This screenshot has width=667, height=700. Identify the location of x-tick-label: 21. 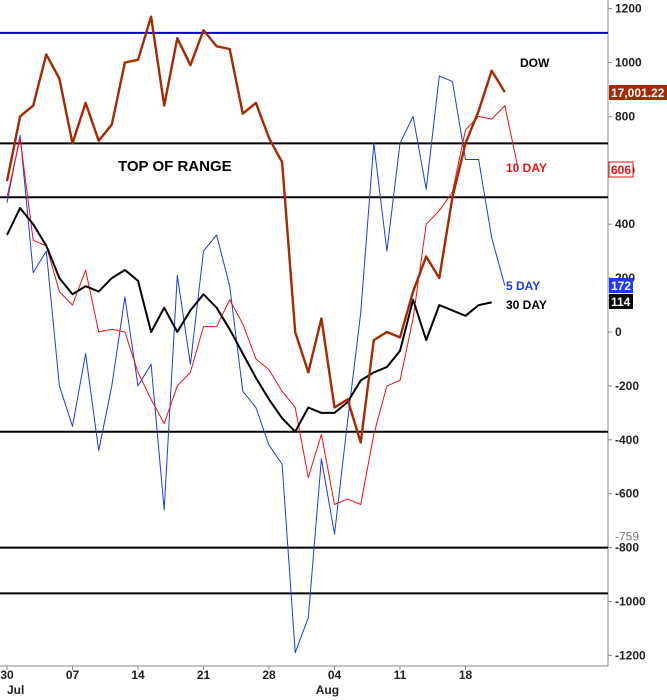
(204, 675).